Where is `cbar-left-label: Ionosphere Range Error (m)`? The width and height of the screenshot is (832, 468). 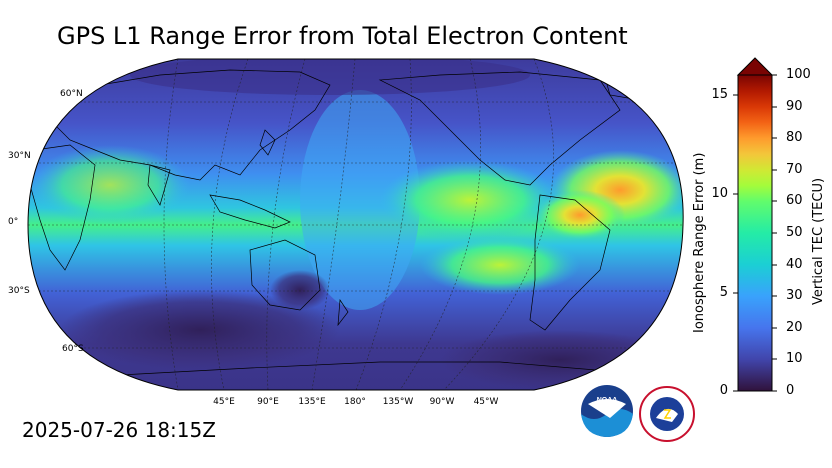 cbar-left-label: Ionosphere Range Error (m) is located at coordinates (699, 242).